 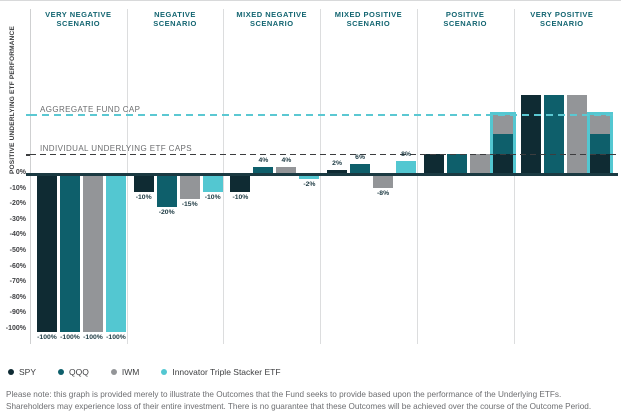 I want to click on bar-value-label: 2%, so click(x=337, y=163).